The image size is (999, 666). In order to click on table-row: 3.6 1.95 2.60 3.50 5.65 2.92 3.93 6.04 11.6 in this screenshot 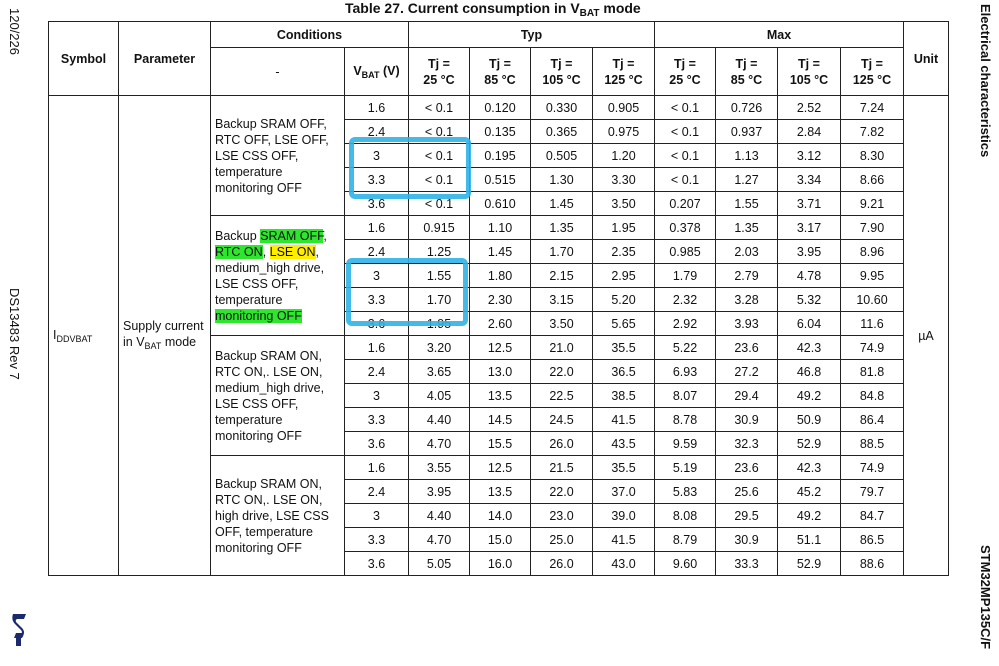, I will do `click(499, 323)`.